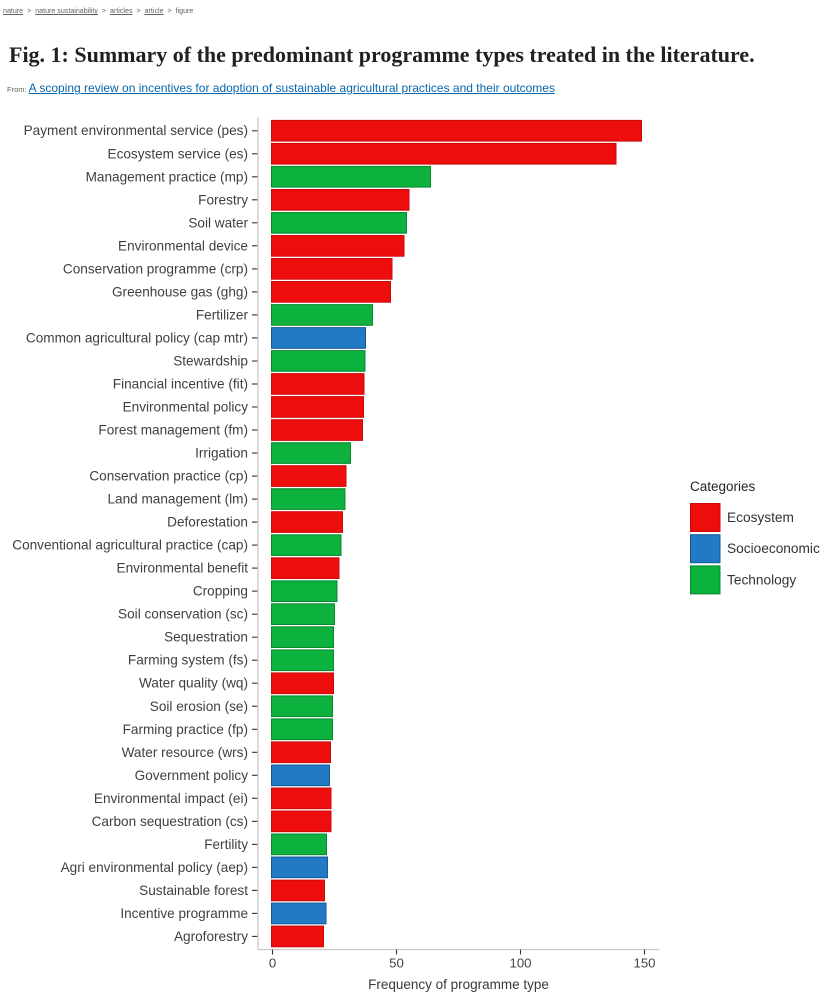 The width and height of the screenshot is (829, 1000). I want to click on svg-text: Categories, so click(723, 486).